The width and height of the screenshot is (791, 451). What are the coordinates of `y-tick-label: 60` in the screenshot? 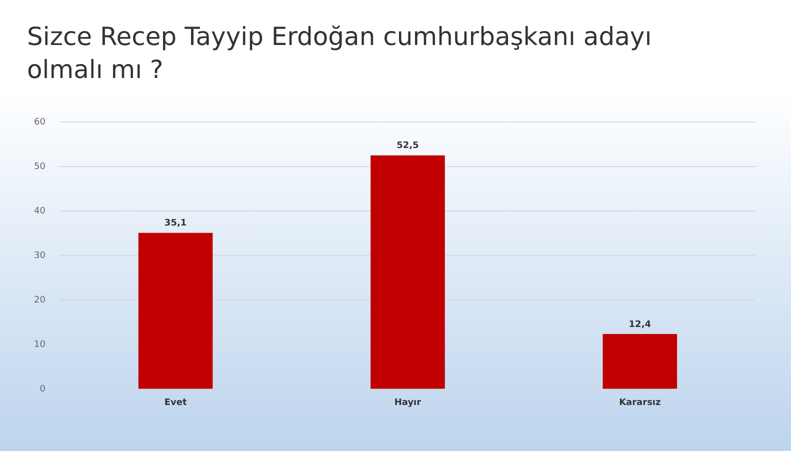 It's located at (40, 122).